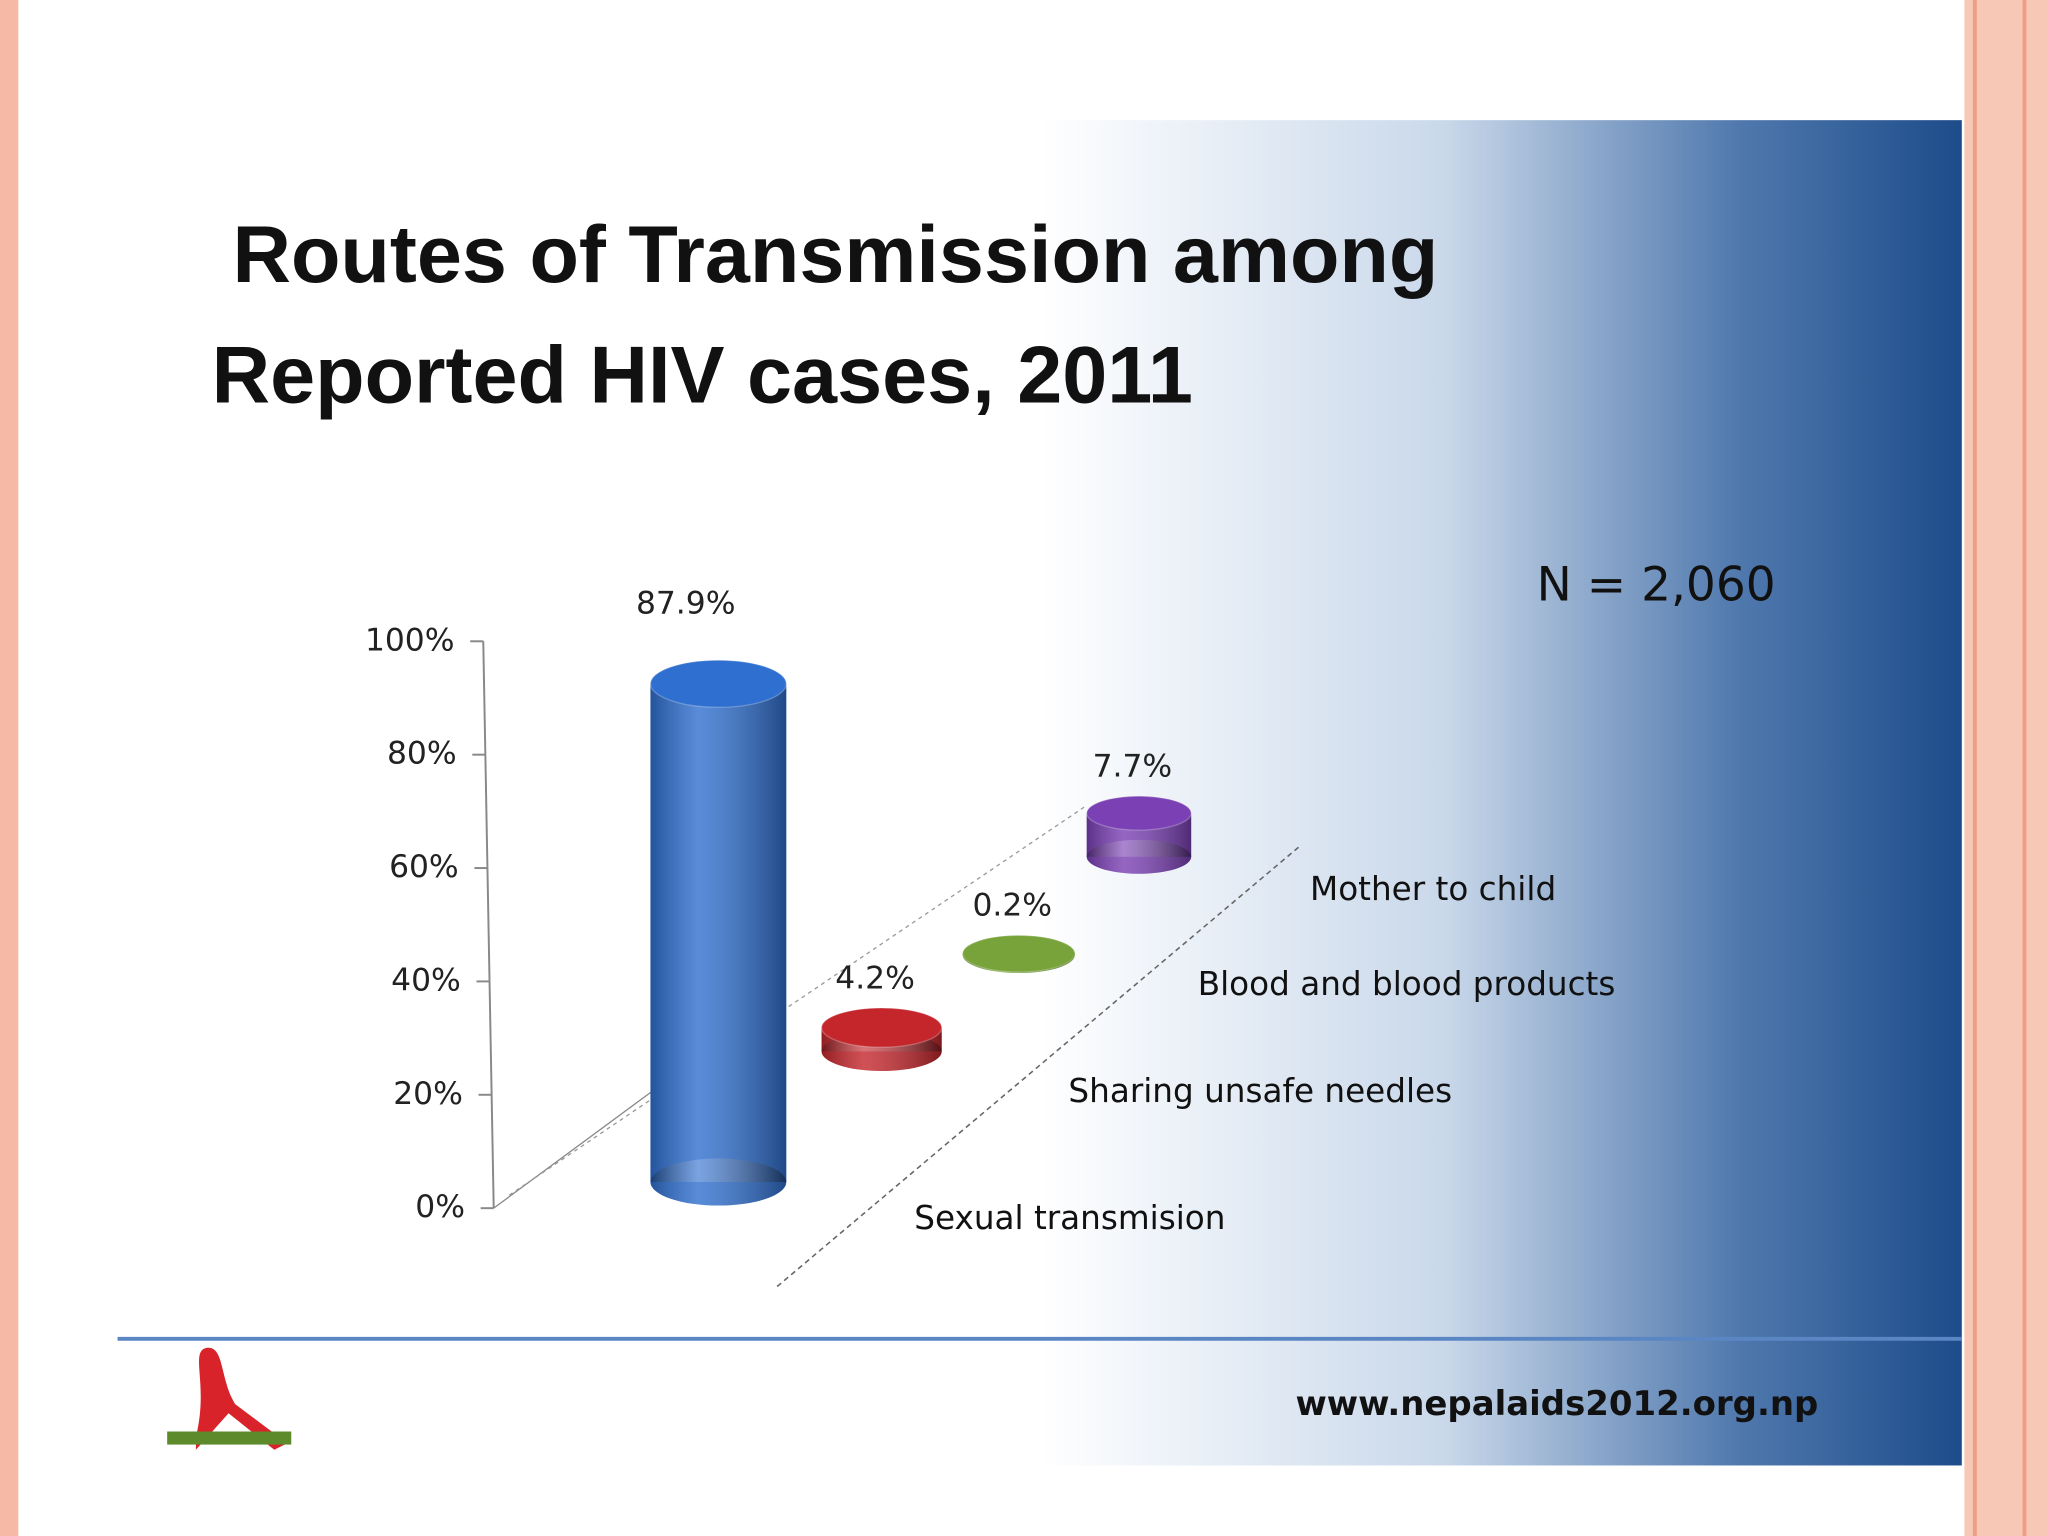 This screenshot has width=2048, height=1536. What do you see at coordinates (410, 640) in the screenshot?
I see `y-tick-label: 100%` at bounding box center [410, 640].